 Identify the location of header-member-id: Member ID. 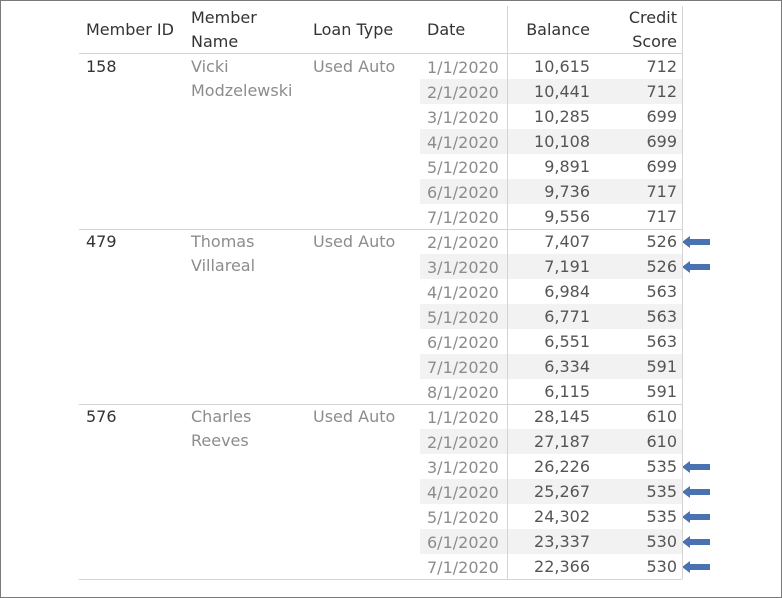
(130, 29).